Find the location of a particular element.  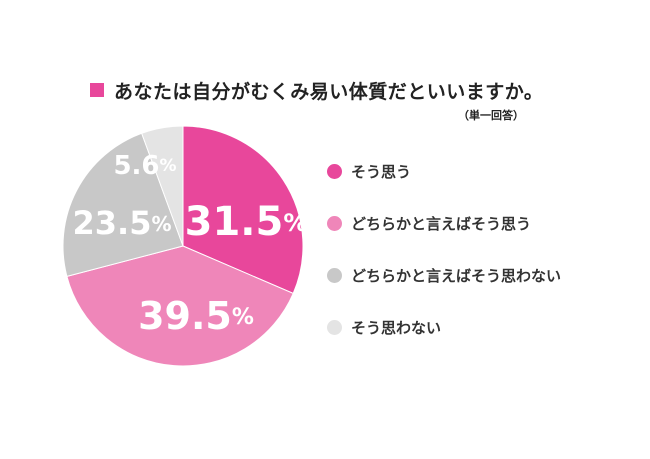

slice-value-label: 5.6% is located at coordinates (144, 166).